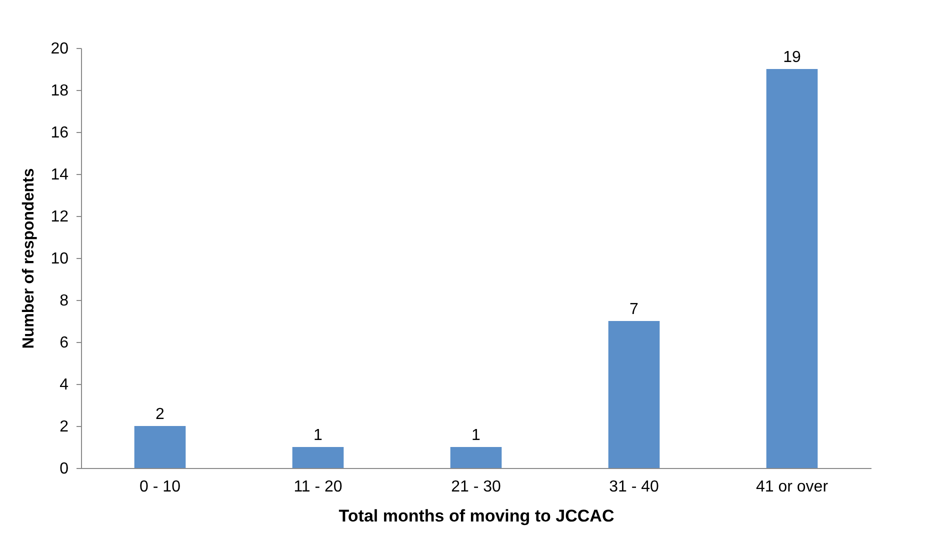 The image size is (941, 551). I want to click on y-tick-label: 4, so click(64, 385).